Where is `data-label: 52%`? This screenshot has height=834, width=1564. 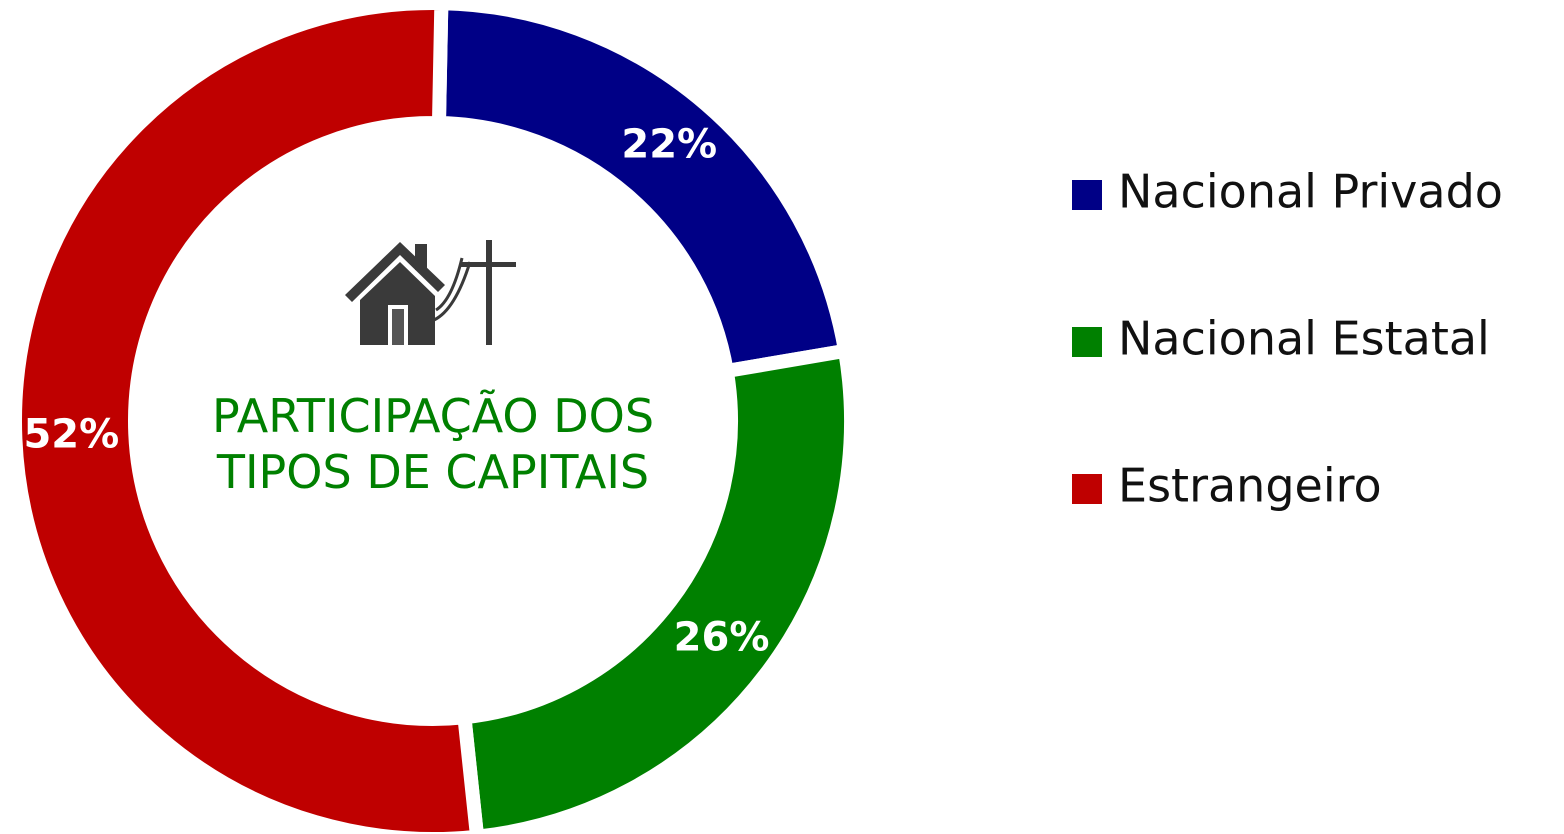 data-label: 52% is located at coordinates (71, 435).